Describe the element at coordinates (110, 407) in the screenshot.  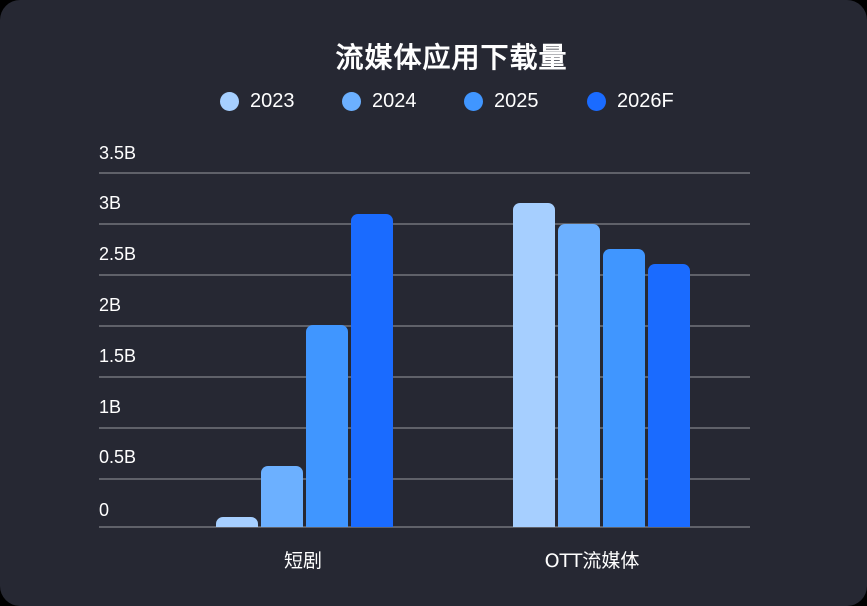
I see `y-tick-label: 1B` at that location.